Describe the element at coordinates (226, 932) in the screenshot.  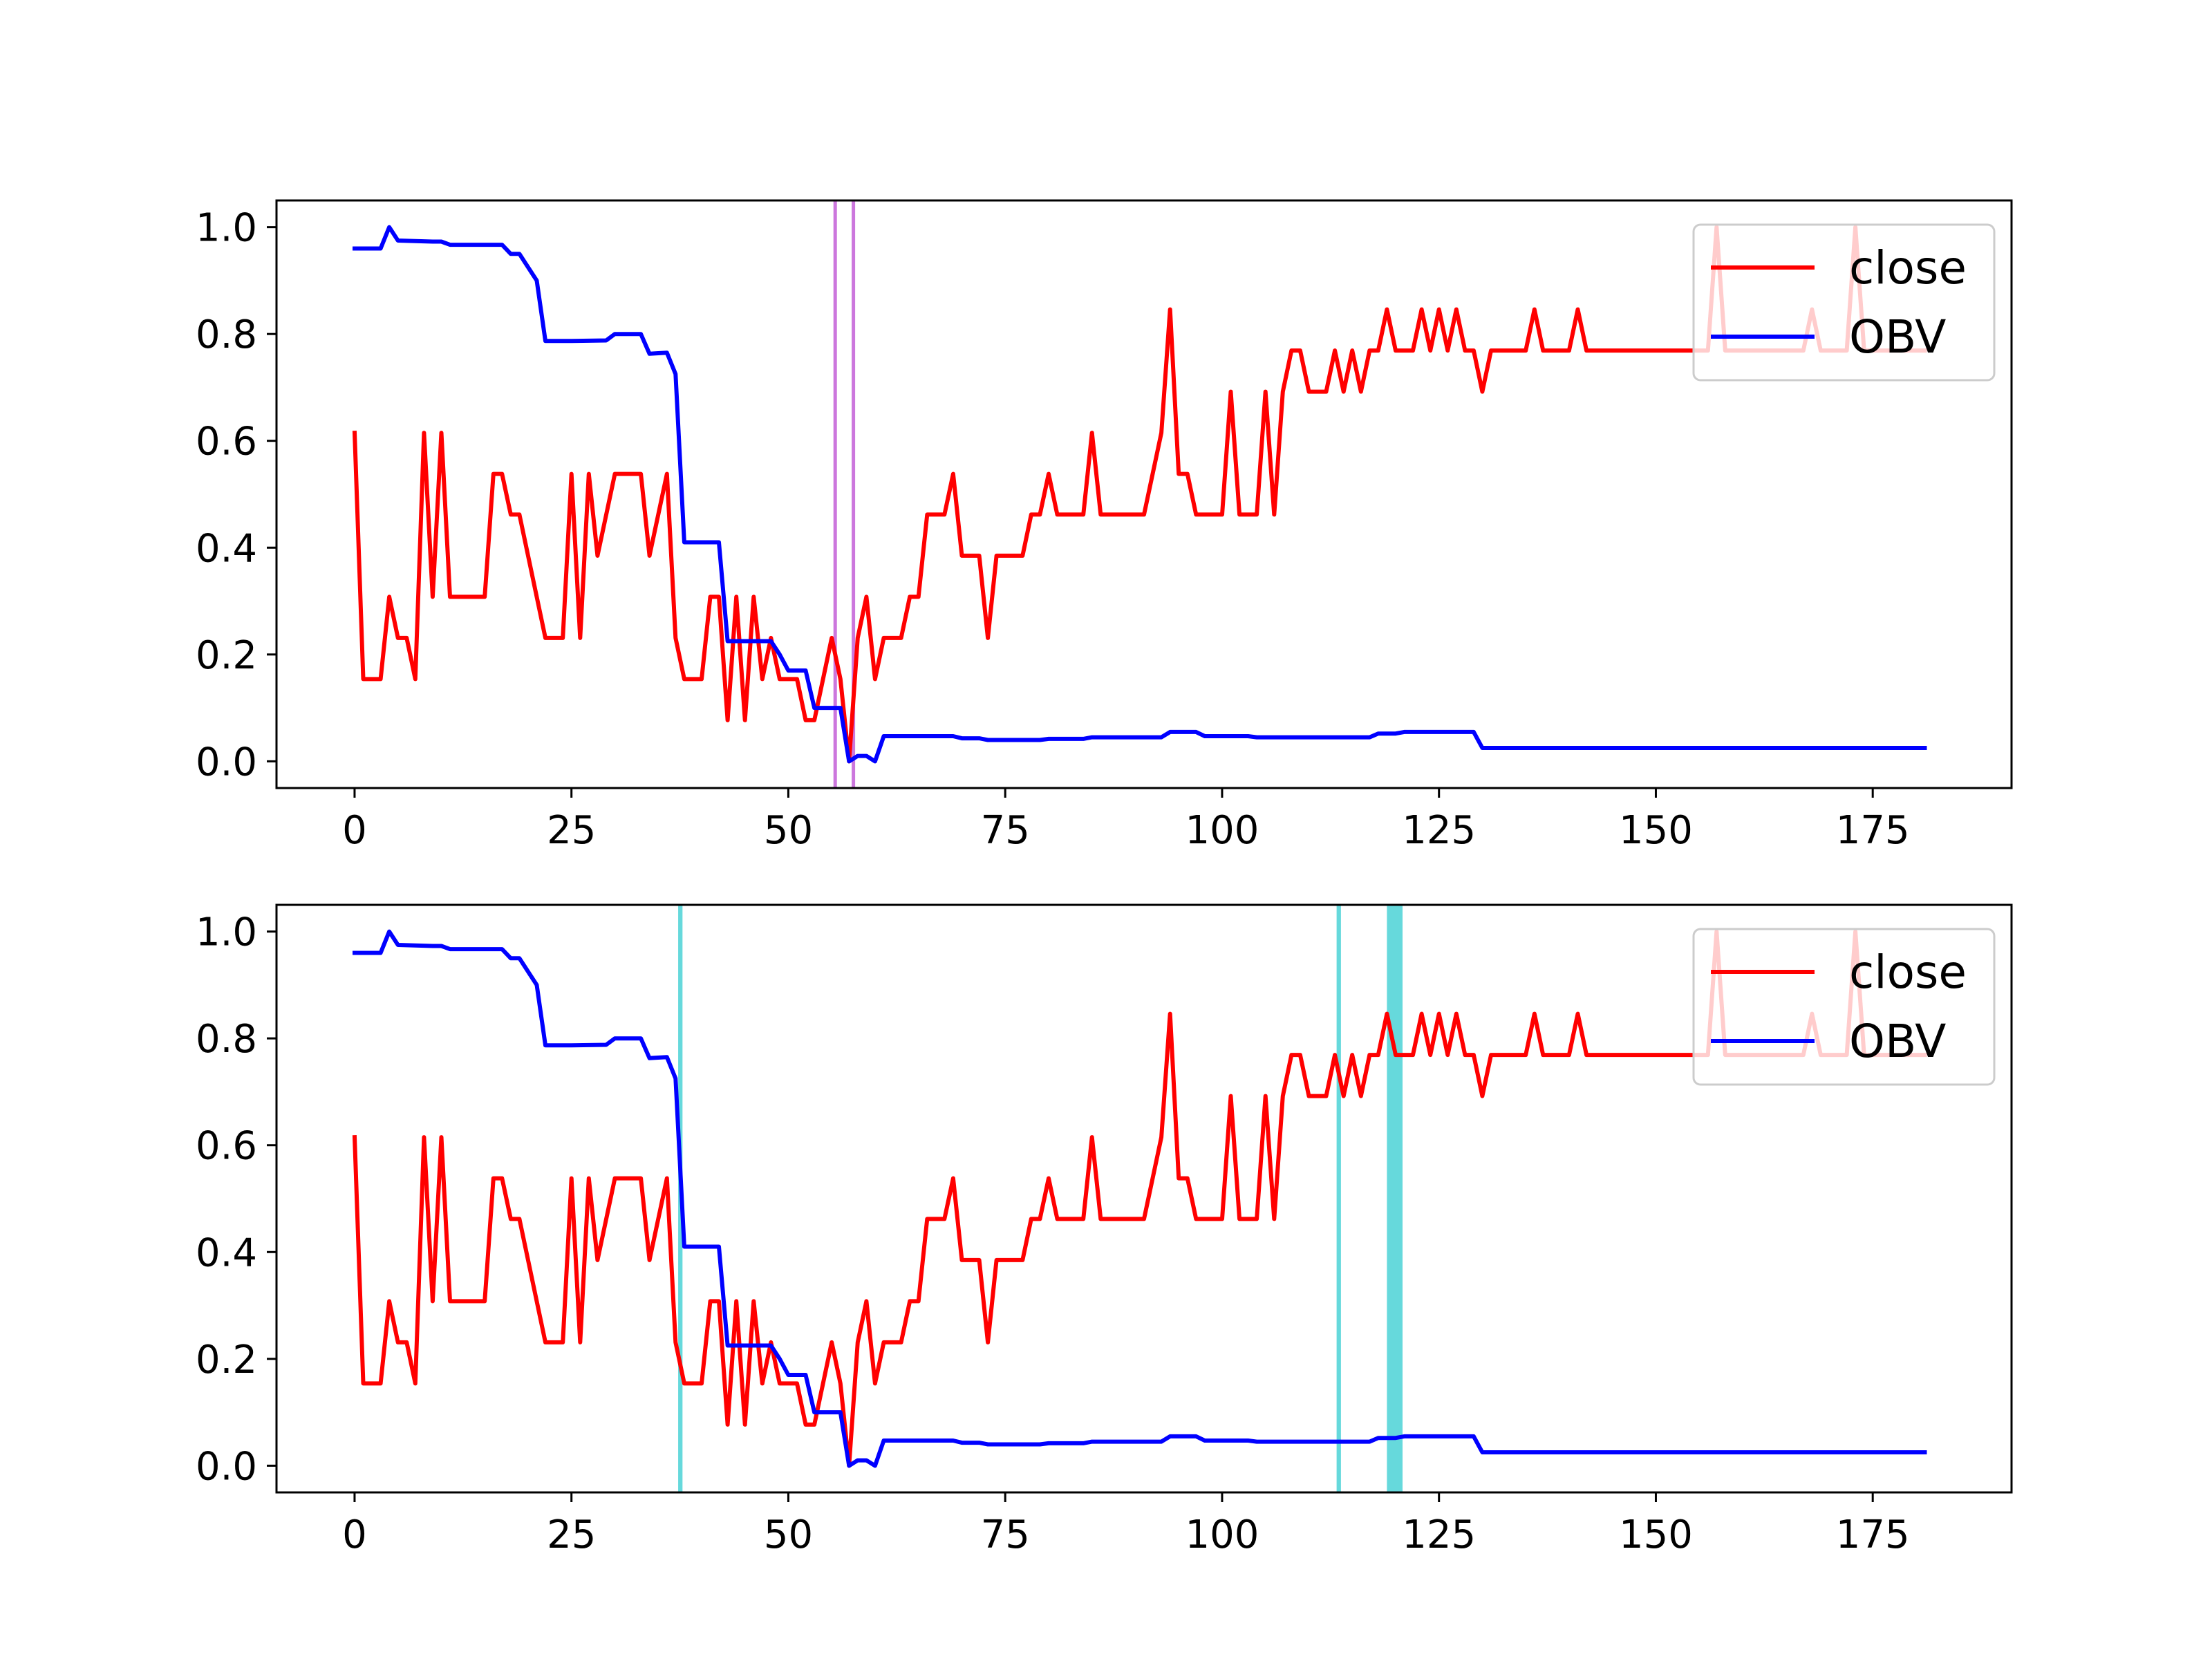
I see `bottom-y-tick-label: 1.0` at that location.